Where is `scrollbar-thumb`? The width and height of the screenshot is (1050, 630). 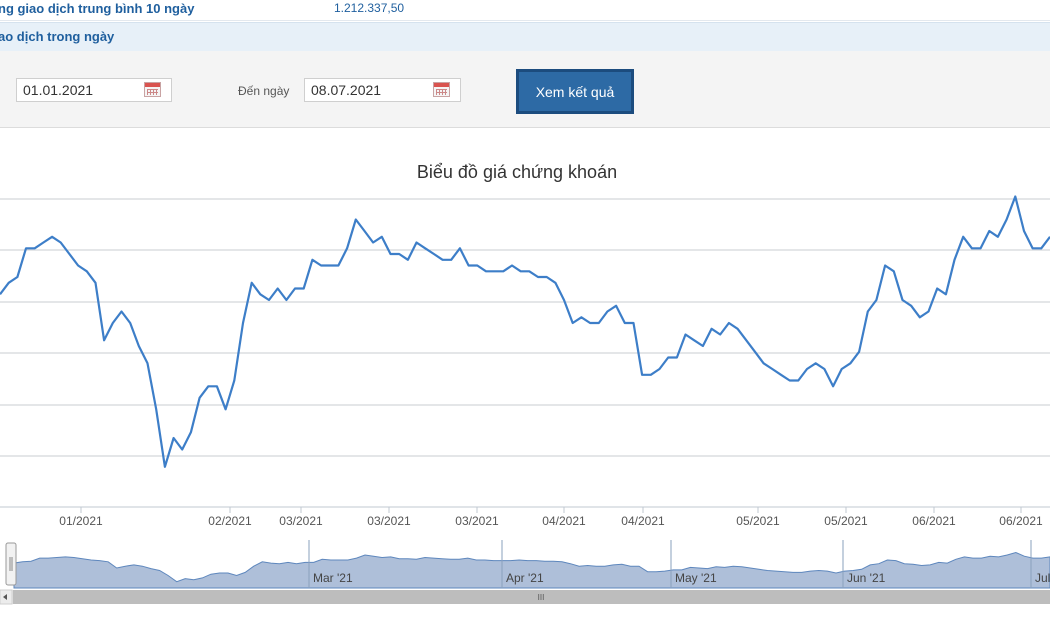
scrollbar-thumb is located at coordinates (531, 597).